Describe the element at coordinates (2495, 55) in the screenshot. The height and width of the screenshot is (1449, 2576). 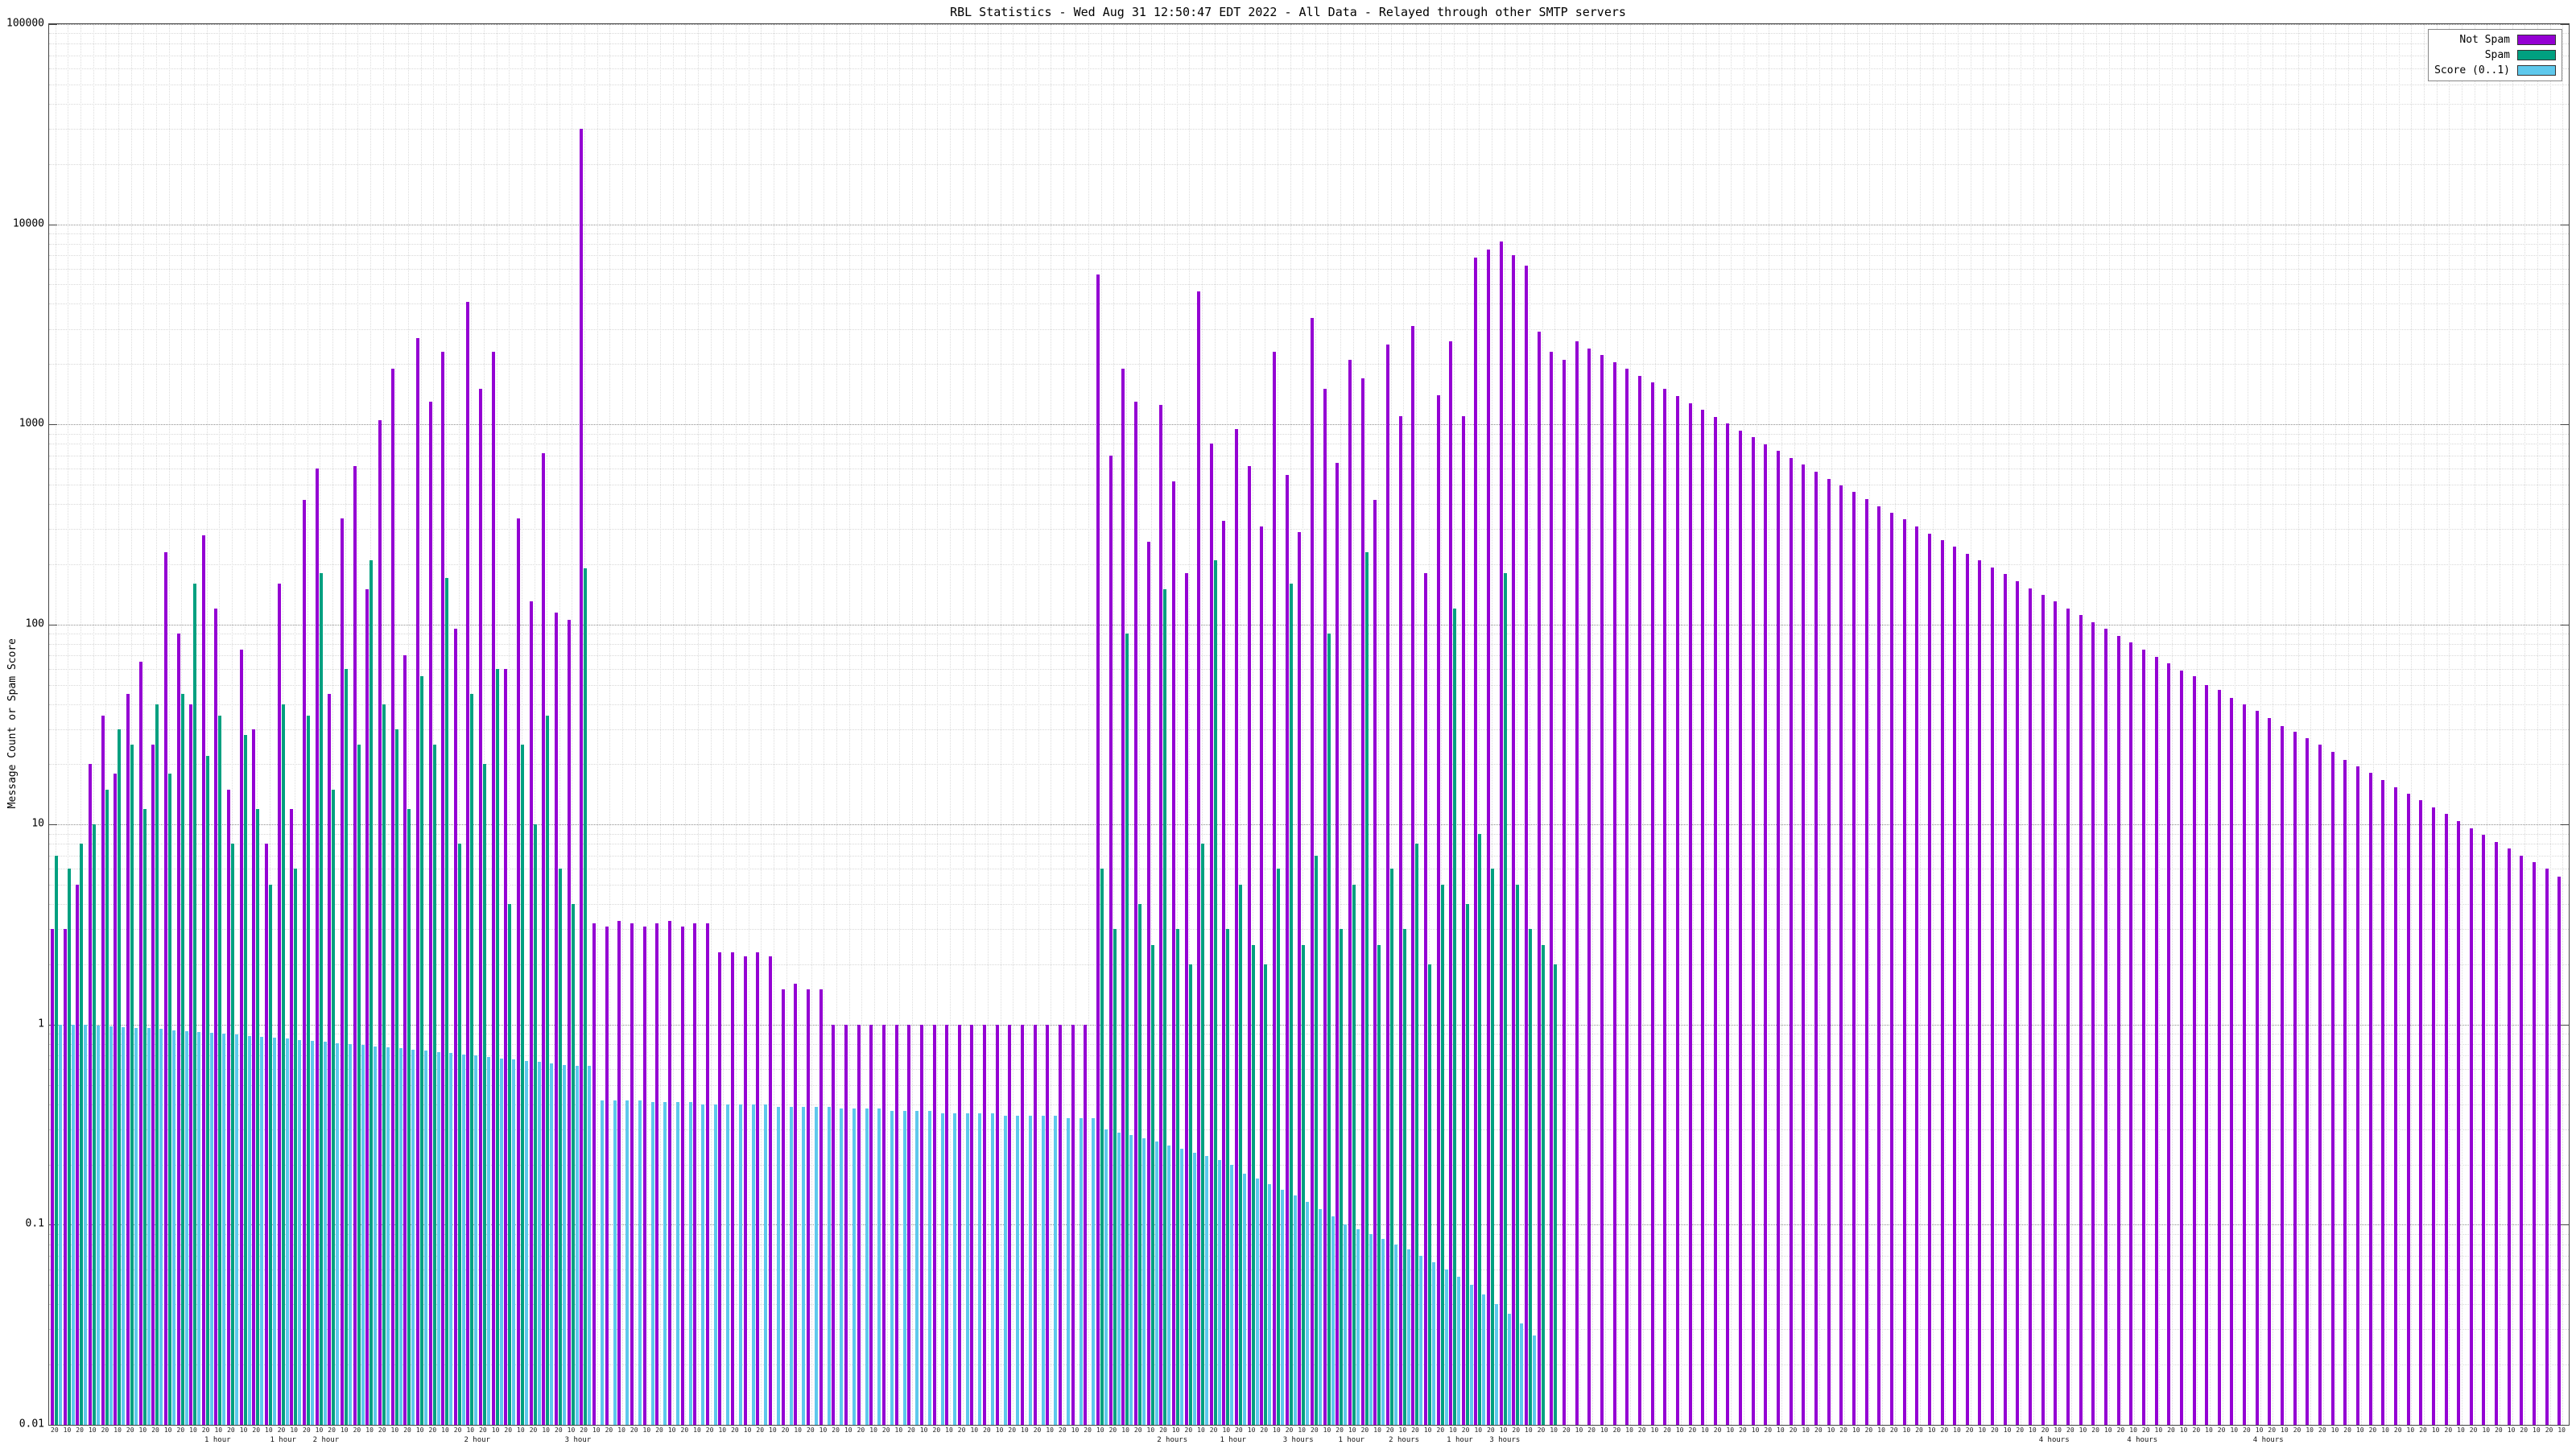
I see `legend-item-spam: Spam` at that location.